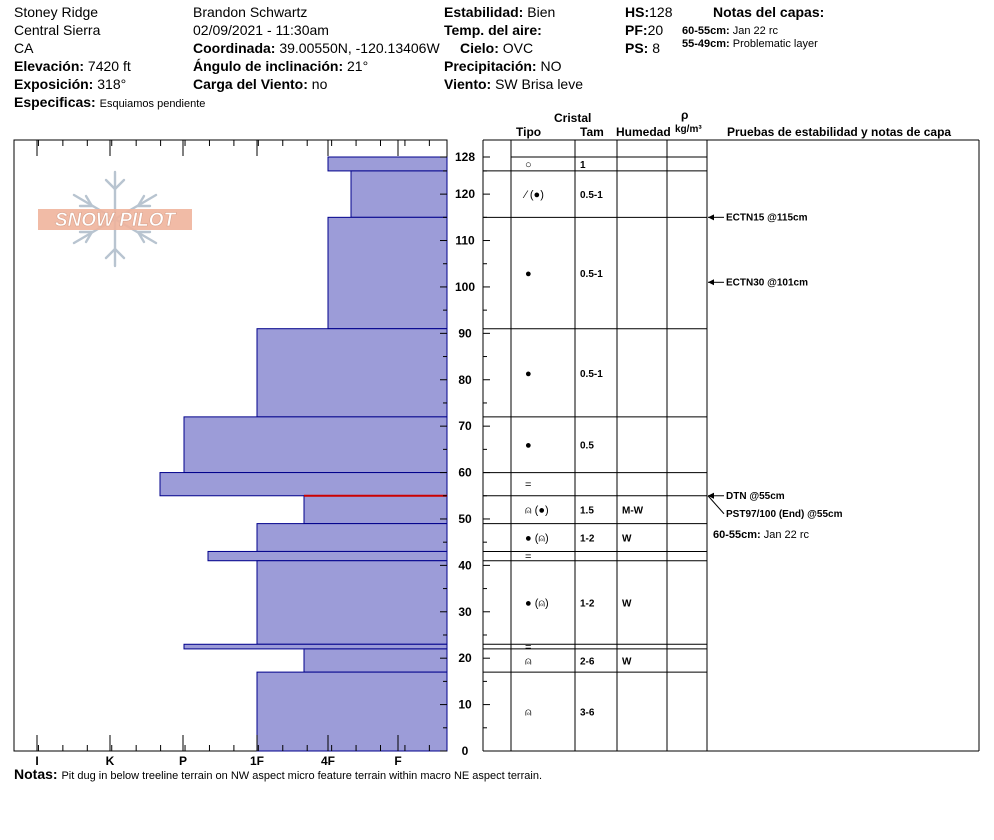 This screenshot has width=994, height=840. I want to click on stability: Estabilidad: Bien, so click(499, 12).